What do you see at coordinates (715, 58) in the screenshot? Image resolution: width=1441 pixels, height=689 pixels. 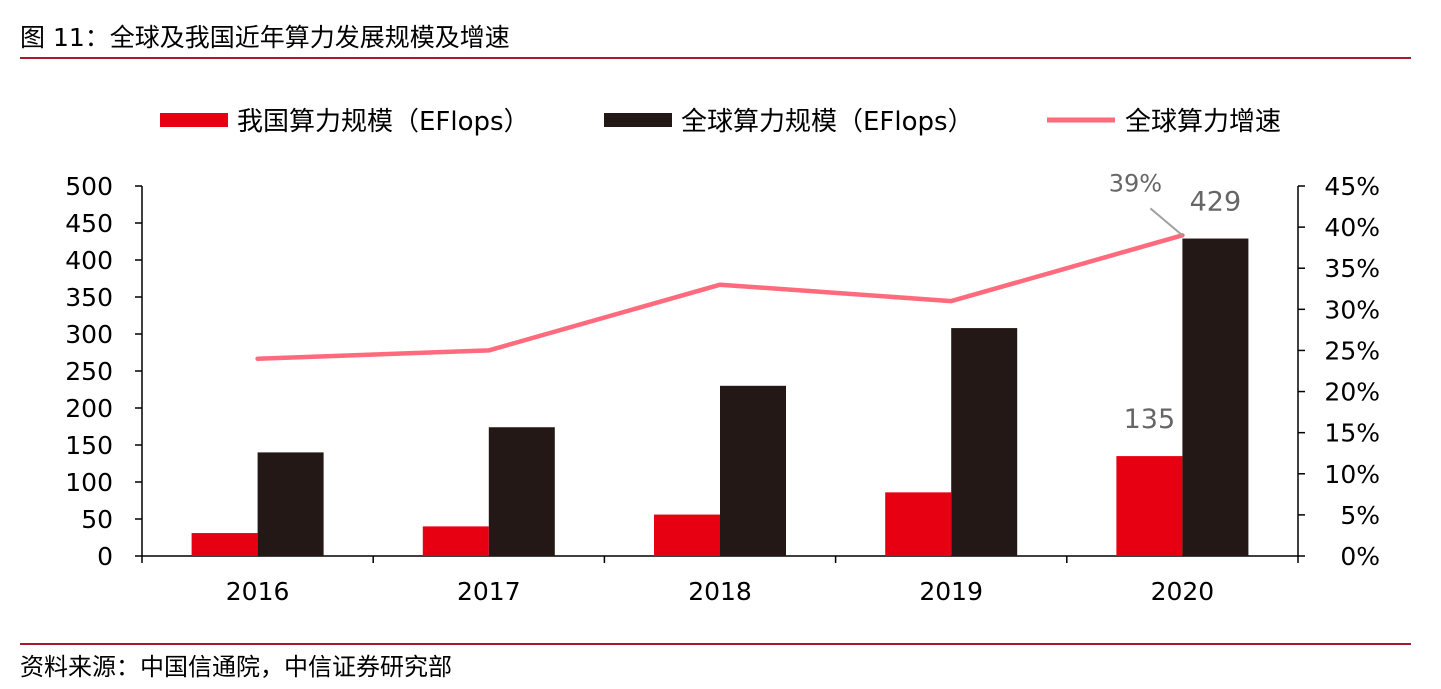 I see `top-rule` at bounding box center [715, 58].